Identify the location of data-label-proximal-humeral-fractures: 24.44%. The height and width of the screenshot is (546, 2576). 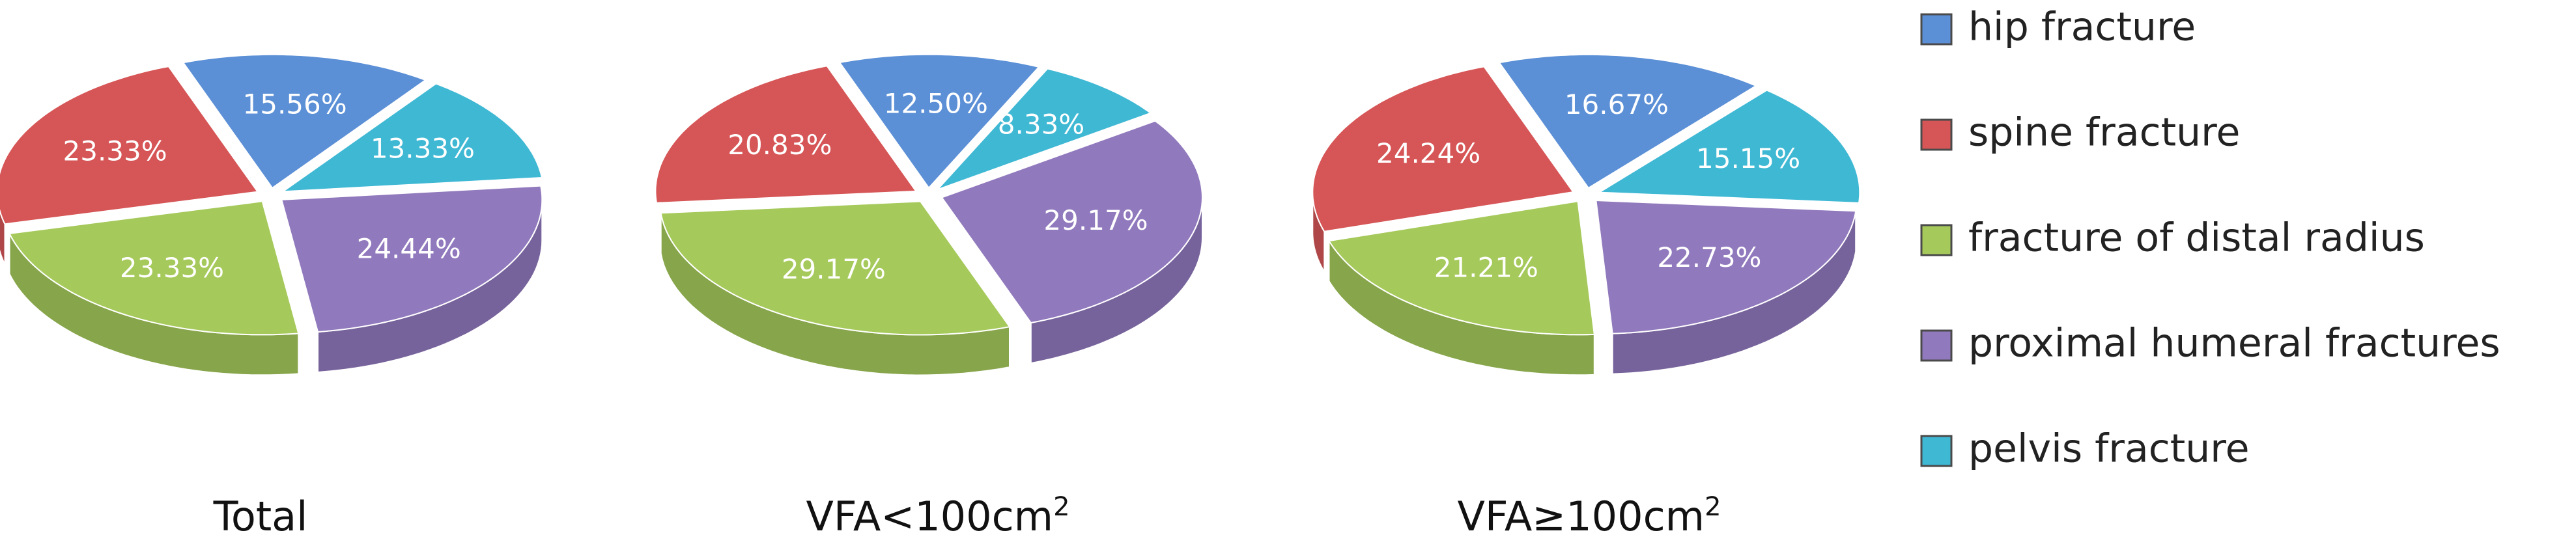
(409, 249).